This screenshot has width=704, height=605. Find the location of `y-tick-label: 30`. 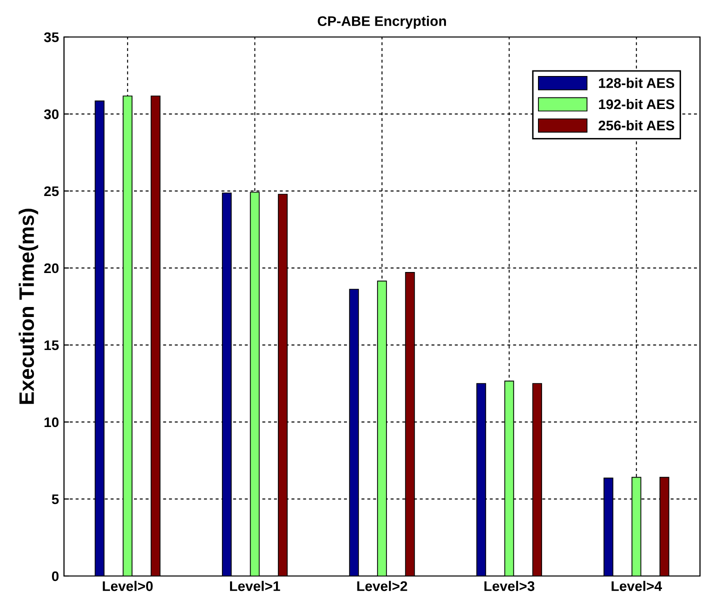

y-tick-label: 30 is located at coordinates (51, 114).